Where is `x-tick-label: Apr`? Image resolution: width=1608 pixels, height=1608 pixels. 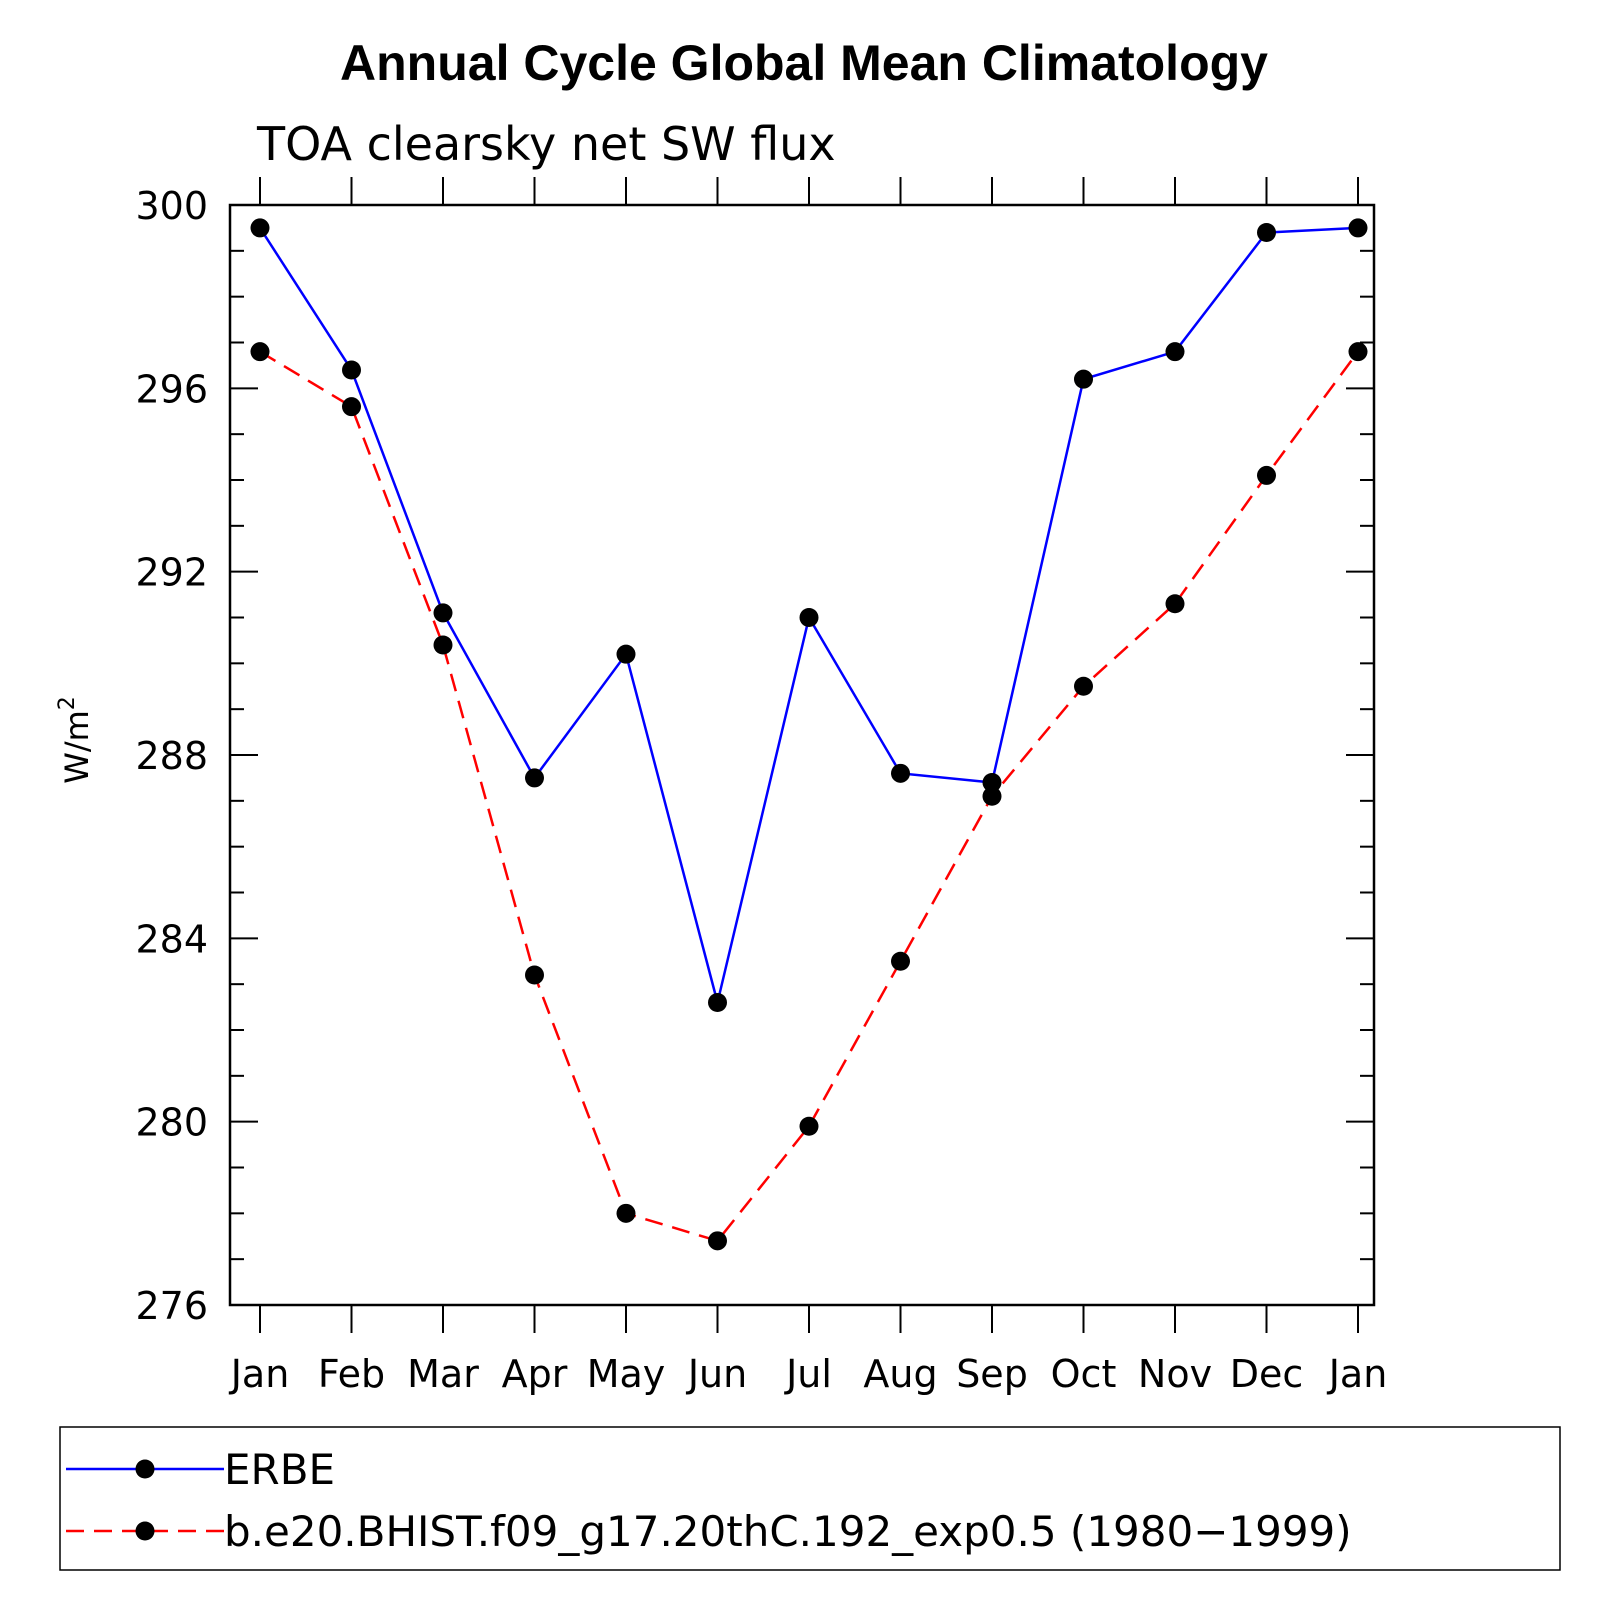
x-tick-label: Apr is located at coordinates (535, 1374).